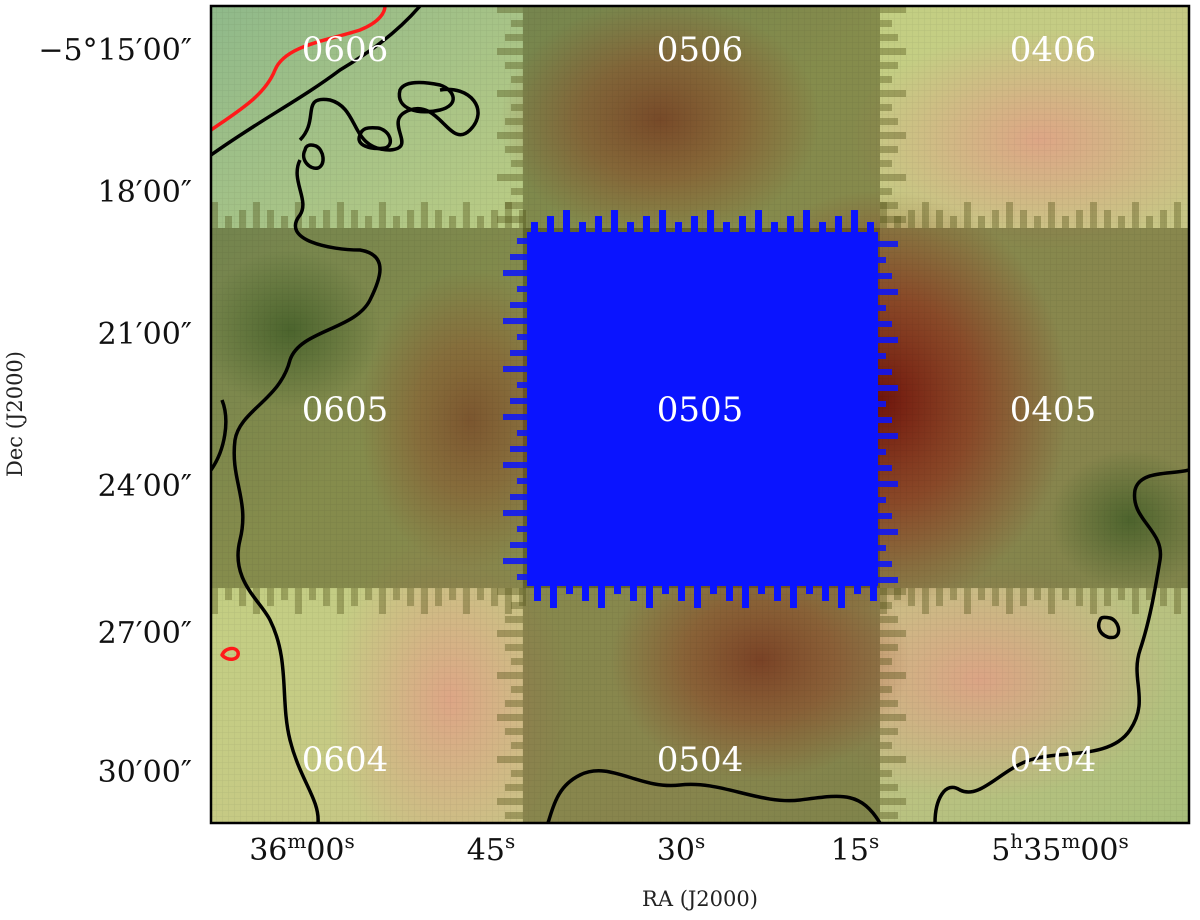 This screenshot has width=1200, height=920. Describe the element at coordinates (491, 848) in the screenshot. I see `x-tick-label: 45s` at that location.